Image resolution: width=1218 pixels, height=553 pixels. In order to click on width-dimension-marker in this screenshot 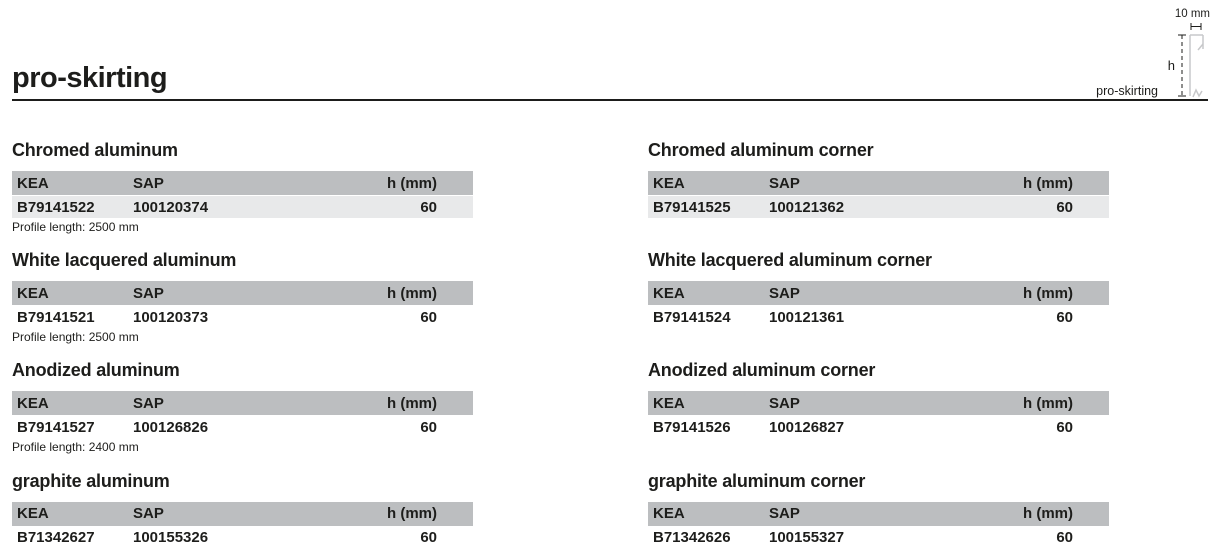, I will do `click(1196, 26)`.